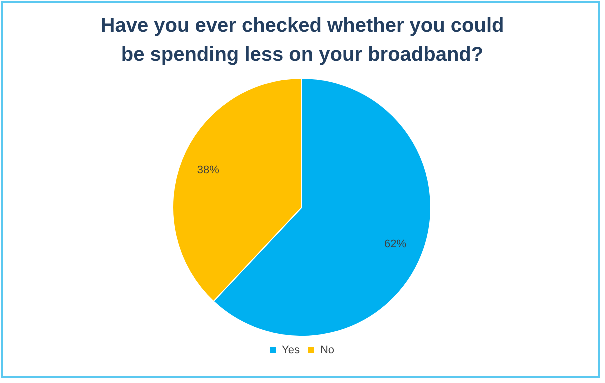  I want to click on data-label: 62%, so click(395, 244).